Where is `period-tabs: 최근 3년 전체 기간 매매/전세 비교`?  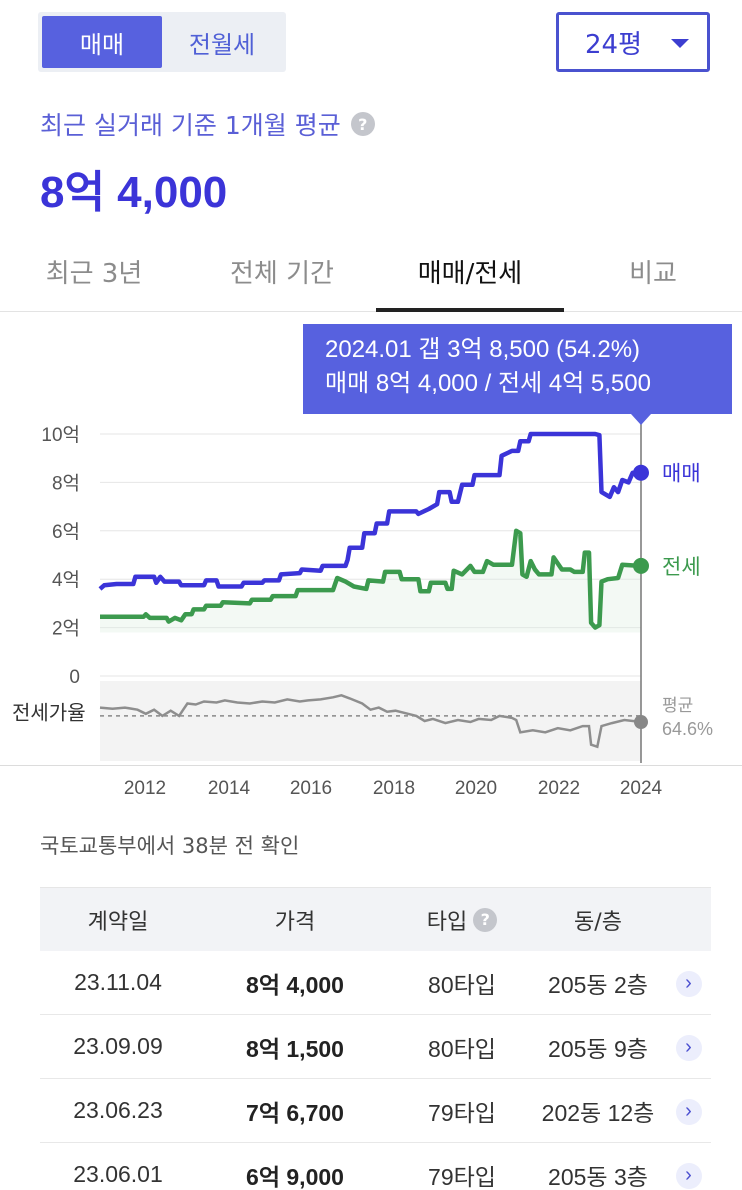 period-tabs: 최근 3년 전체 기간 매매/전세 비교 is located at coordinates (371, 272).